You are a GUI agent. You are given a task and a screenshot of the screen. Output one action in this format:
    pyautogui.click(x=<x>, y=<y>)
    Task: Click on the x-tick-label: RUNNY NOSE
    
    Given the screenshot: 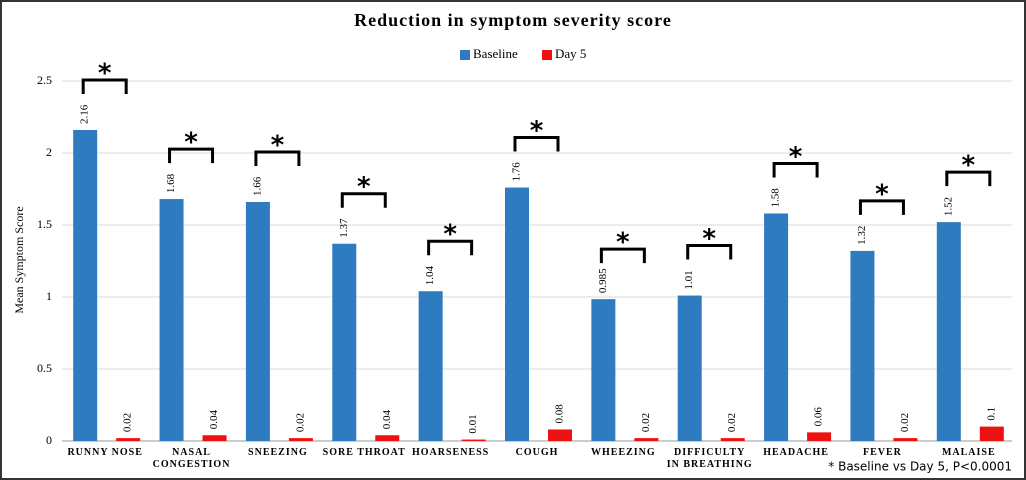 What is the action you would take?
    pyautogui.click(x=105, y=452)
    